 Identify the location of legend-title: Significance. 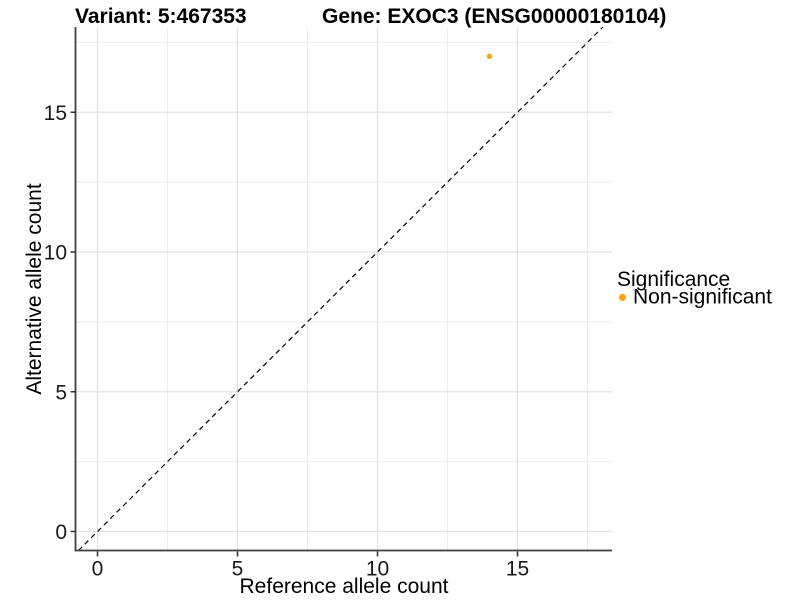
(673, 279).